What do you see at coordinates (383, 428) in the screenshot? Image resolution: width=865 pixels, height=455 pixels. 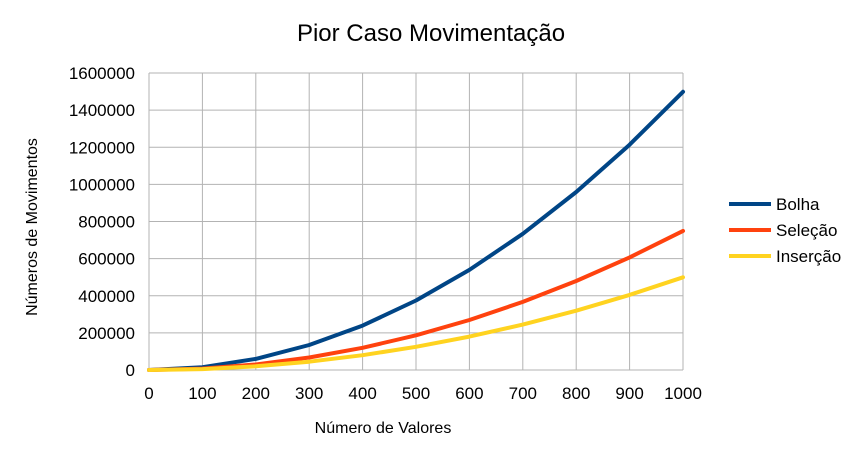 I see `x-axis-title: Número de Valores` at bounding box center [383, 428].